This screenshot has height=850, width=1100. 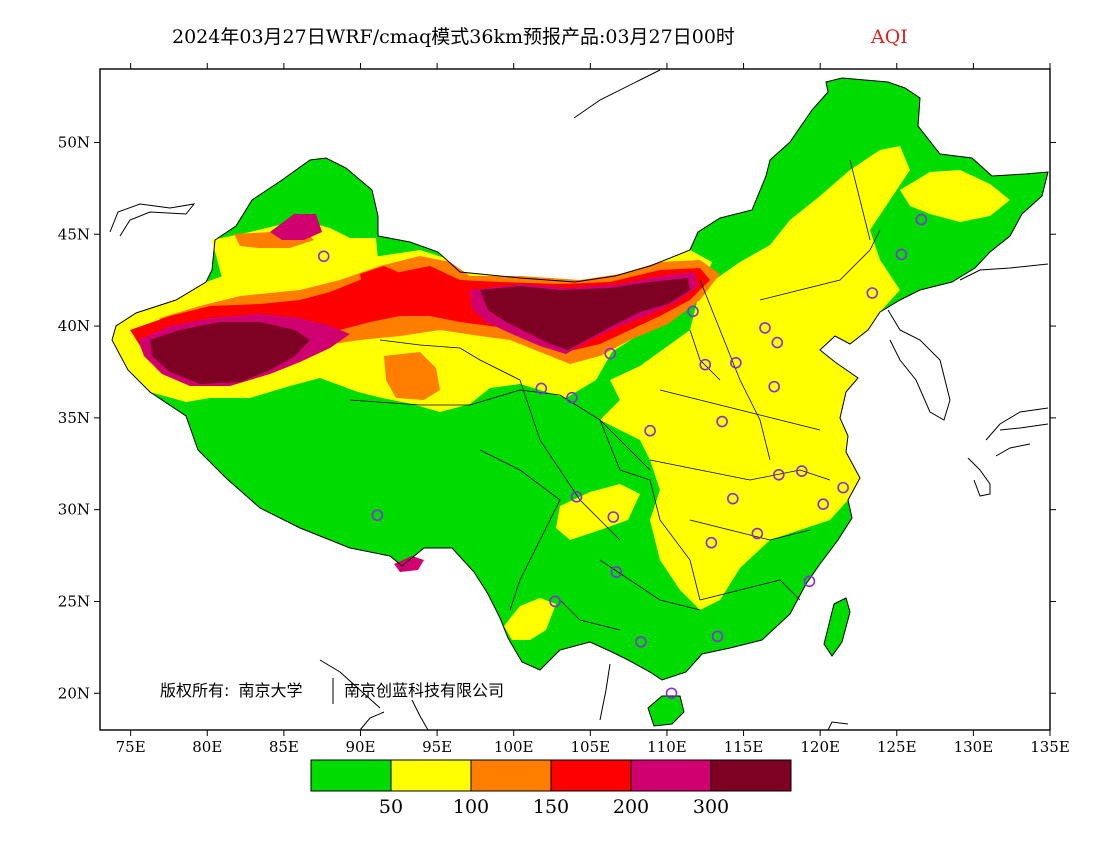 I want to click on y-tick-label: 35N, so click(x=74, y=418).